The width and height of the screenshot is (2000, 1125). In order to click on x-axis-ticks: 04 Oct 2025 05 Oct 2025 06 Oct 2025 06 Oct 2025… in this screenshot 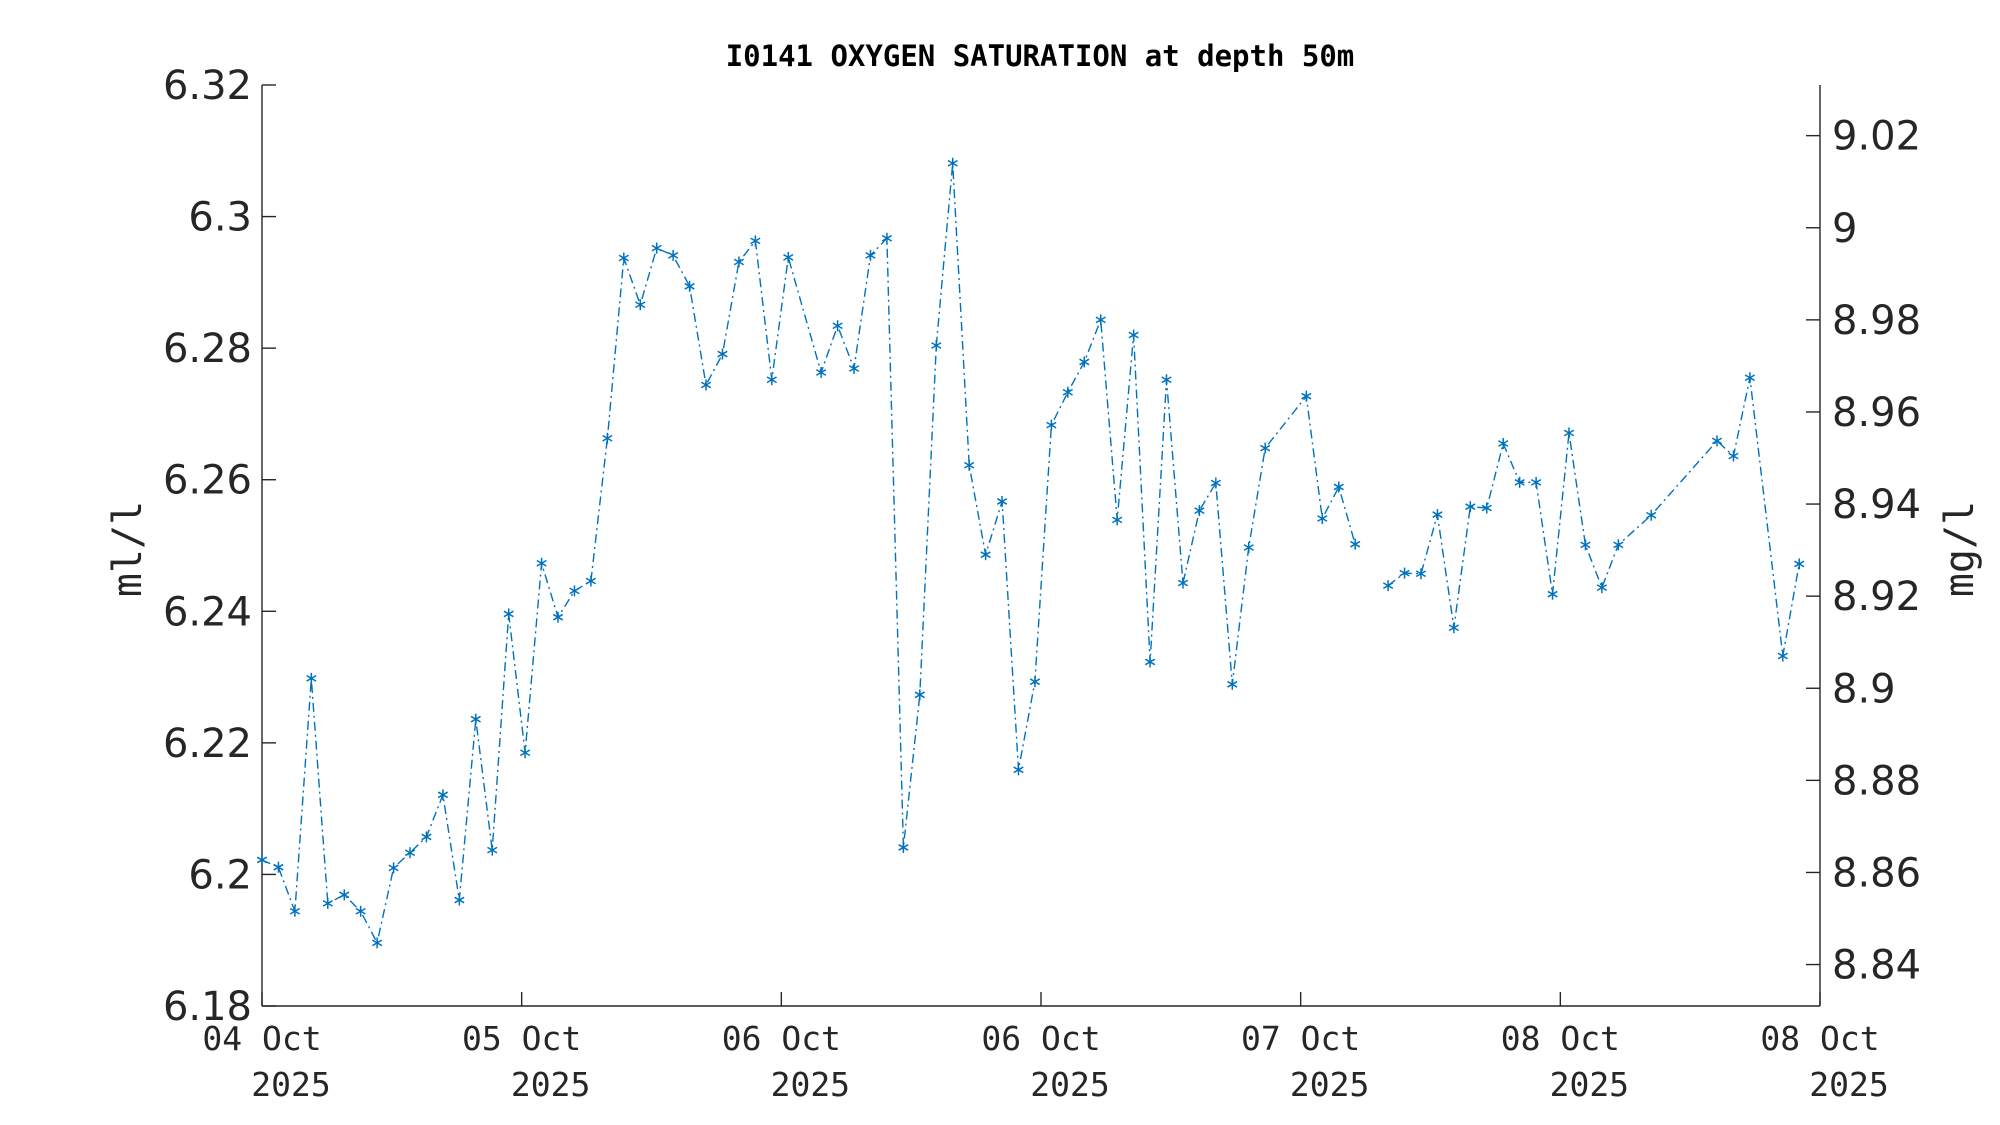, I will do `click(1045, 1048)`.